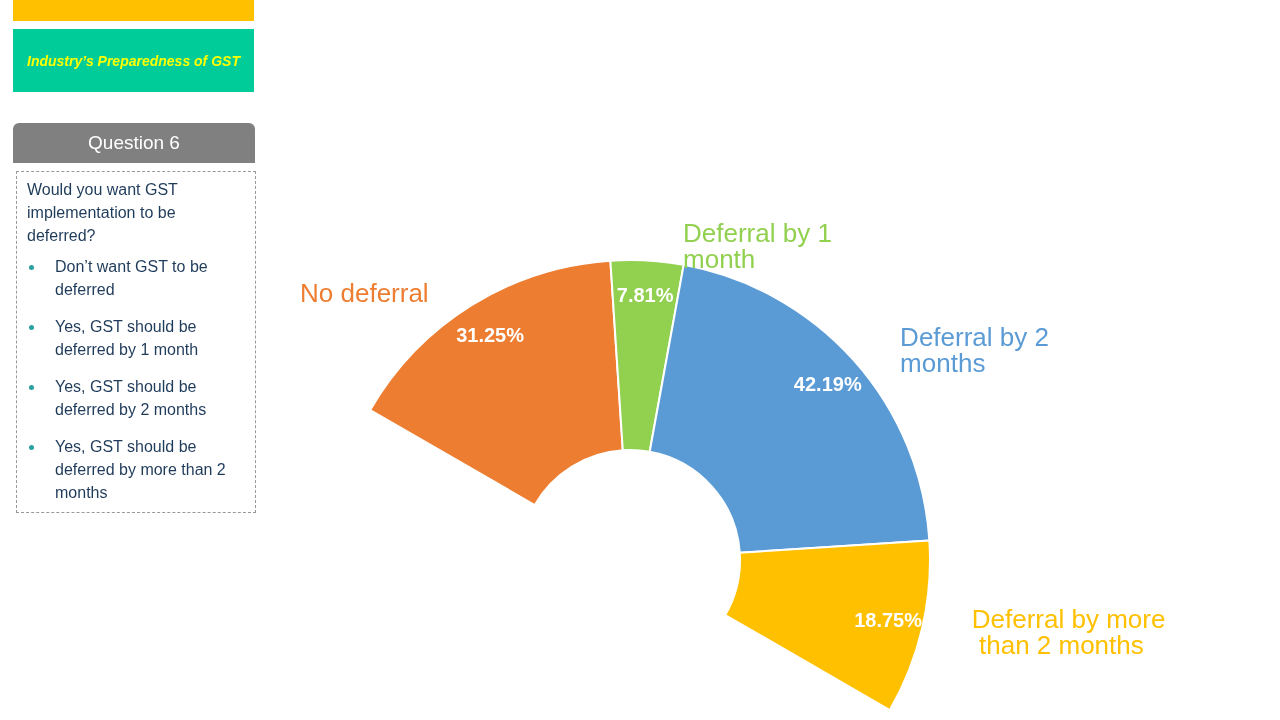  I want to click on data-label: 7.81%, so click(645, 295).